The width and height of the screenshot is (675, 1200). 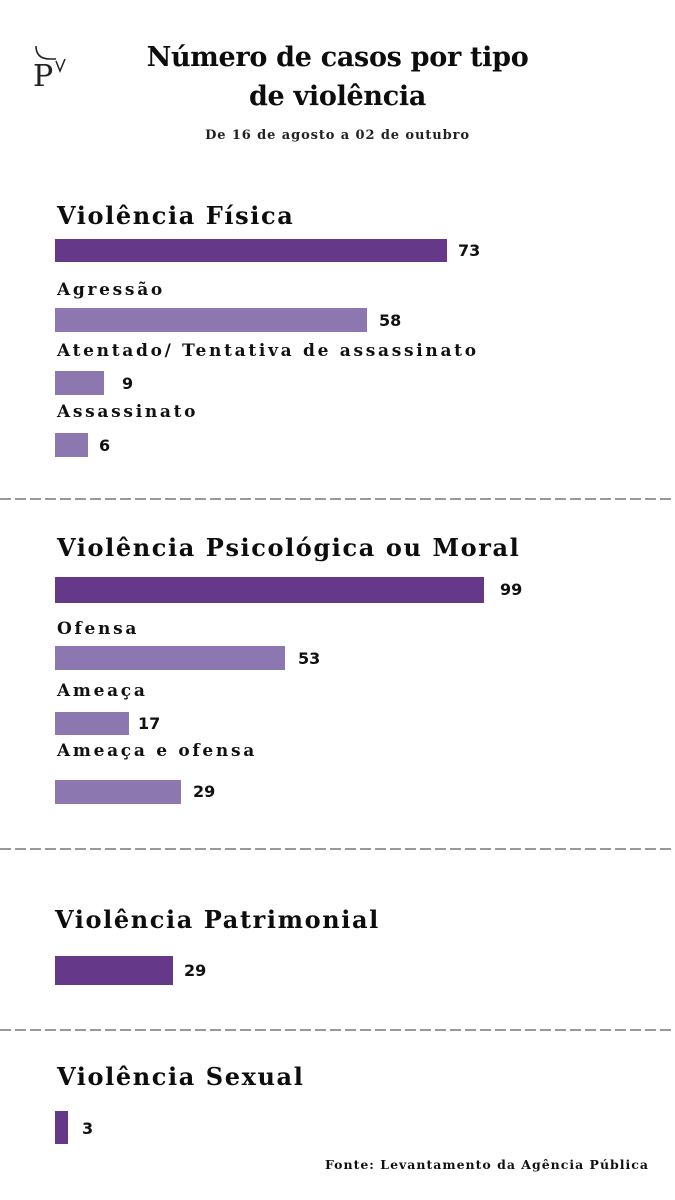 What do you see at coordinates (176, 215) in the screenshot?
I see `section-title: Violência Física` at bounding box center [176, 215].